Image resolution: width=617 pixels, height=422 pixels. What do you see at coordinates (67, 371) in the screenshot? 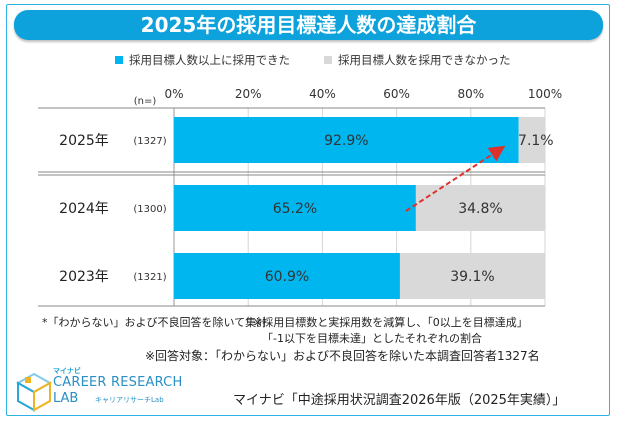
I see `logo-brand-small: マイナビ` at bounding box center [67, 371].